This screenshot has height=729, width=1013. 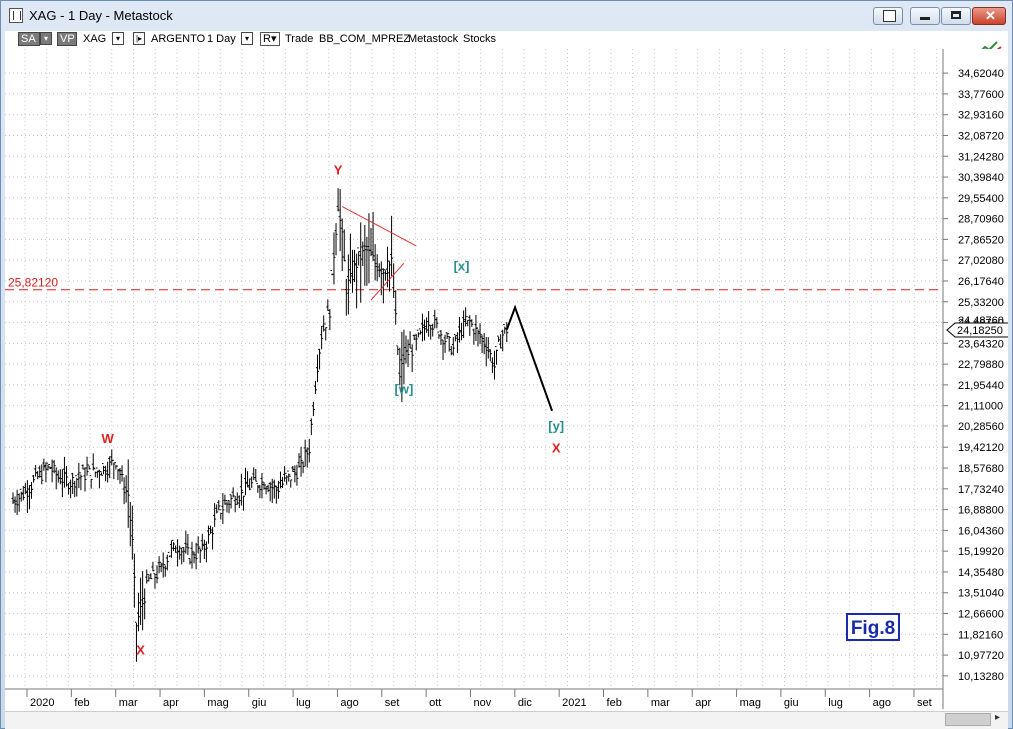 I want to click on account-label: BB_COM_MPREZ, so click(x=365, y=39).